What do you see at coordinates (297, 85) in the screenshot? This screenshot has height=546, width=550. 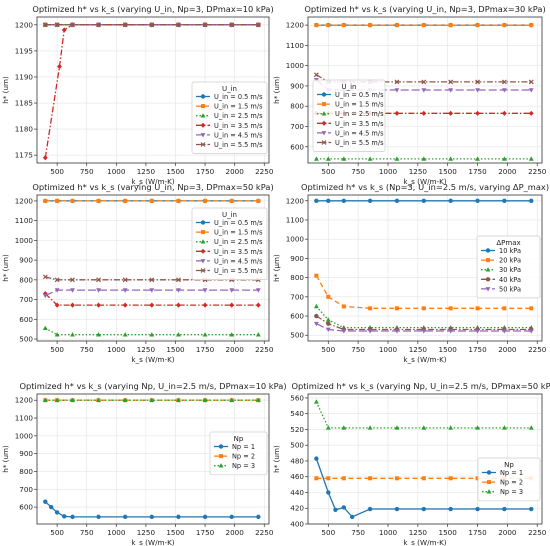 I see `y-tick-label: 900` at bounding box center [297, 85].